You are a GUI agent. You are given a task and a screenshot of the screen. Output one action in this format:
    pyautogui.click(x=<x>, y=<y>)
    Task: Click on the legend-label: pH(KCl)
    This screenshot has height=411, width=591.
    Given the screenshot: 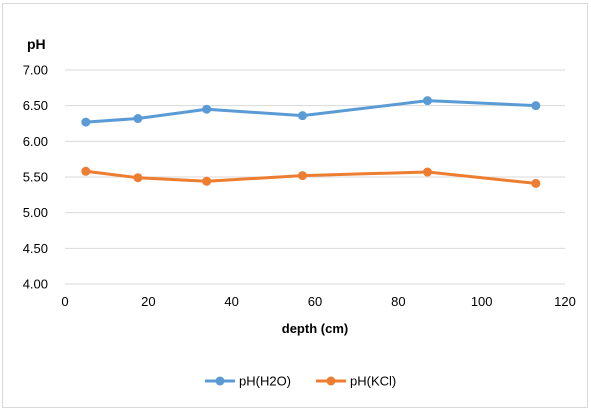 What is the action you would take?
    pyautogui.click(x=373, y=381)
    